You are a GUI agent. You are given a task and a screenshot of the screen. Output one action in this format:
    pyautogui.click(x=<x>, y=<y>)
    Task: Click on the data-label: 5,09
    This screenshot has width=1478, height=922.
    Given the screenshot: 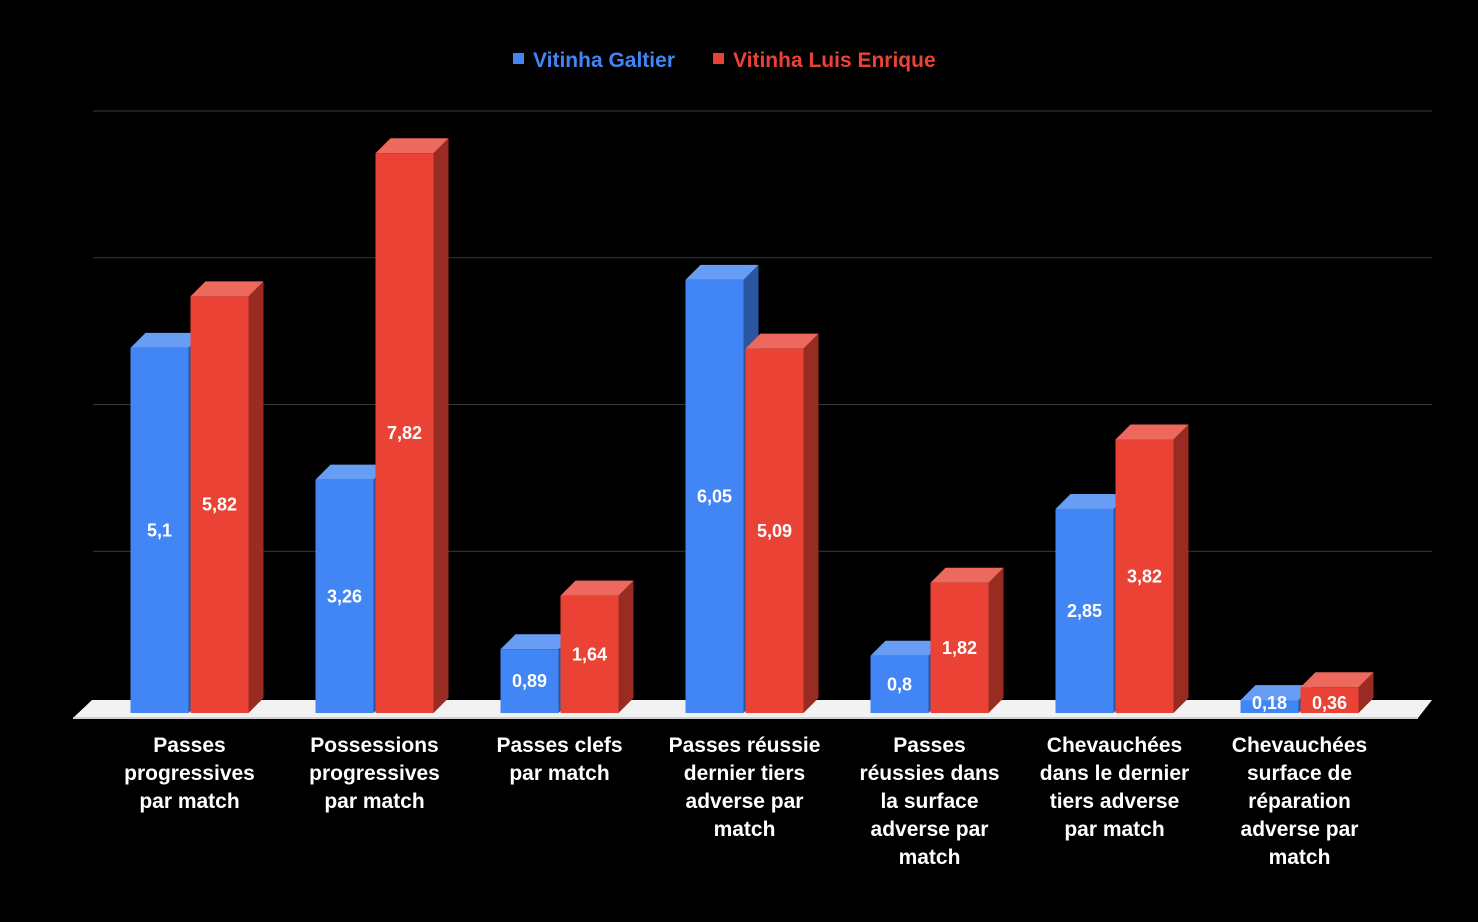 What is the action you would take?
    pyautogui.click(x=774, y=531)
    